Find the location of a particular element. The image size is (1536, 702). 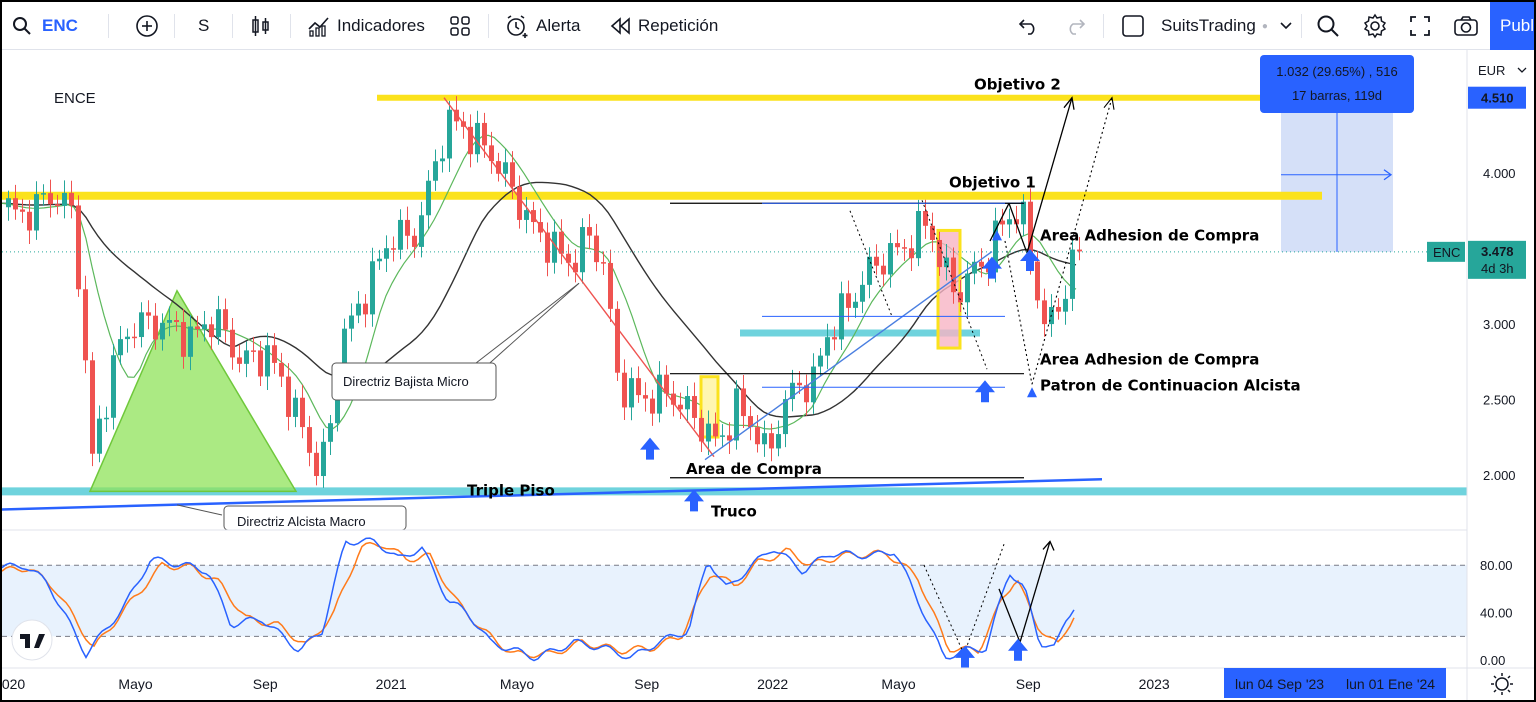

replay-button: Repetición is located at coordinates (664, 26).